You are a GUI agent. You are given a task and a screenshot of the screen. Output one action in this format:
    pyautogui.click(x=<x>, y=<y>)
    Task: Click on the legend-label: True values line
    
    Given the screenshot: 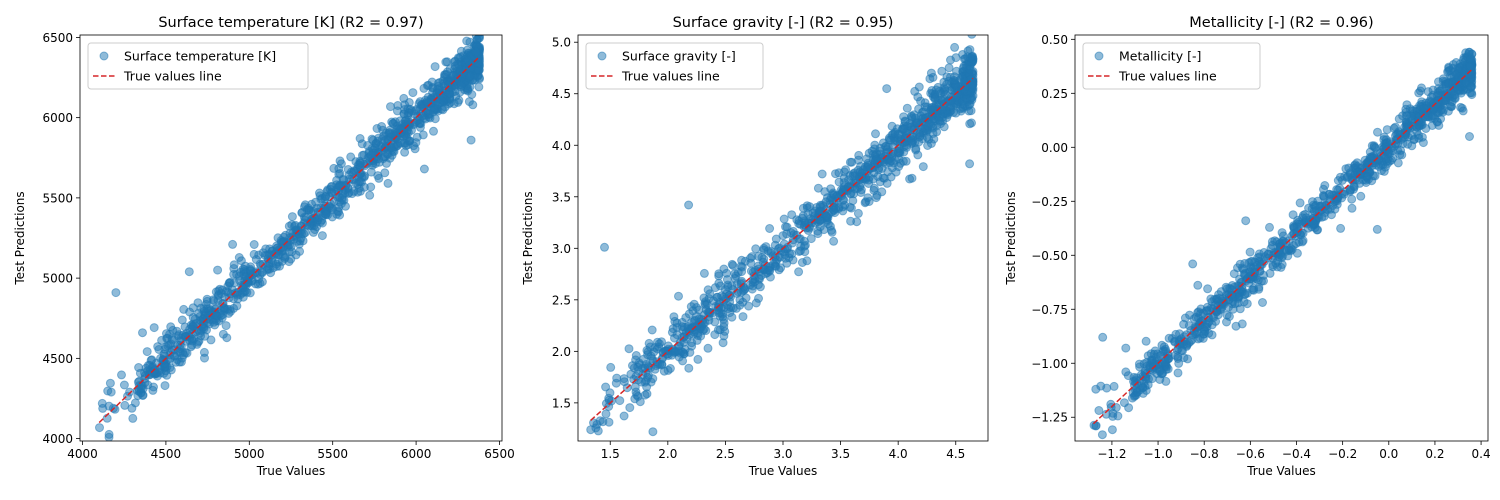 What is the action you would take?
    pyautogui.click(x=1167, y=76)
    